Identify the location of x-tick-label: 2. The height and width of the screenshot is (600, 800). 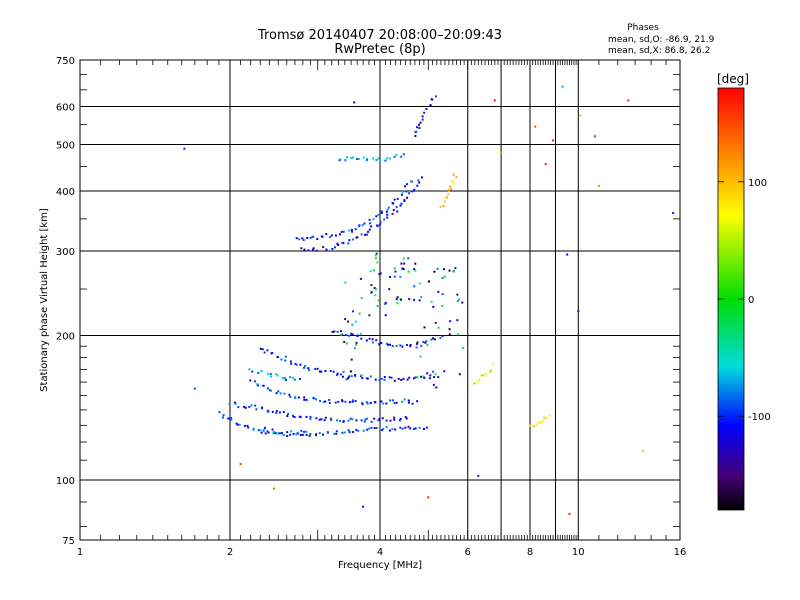
(230, 552).